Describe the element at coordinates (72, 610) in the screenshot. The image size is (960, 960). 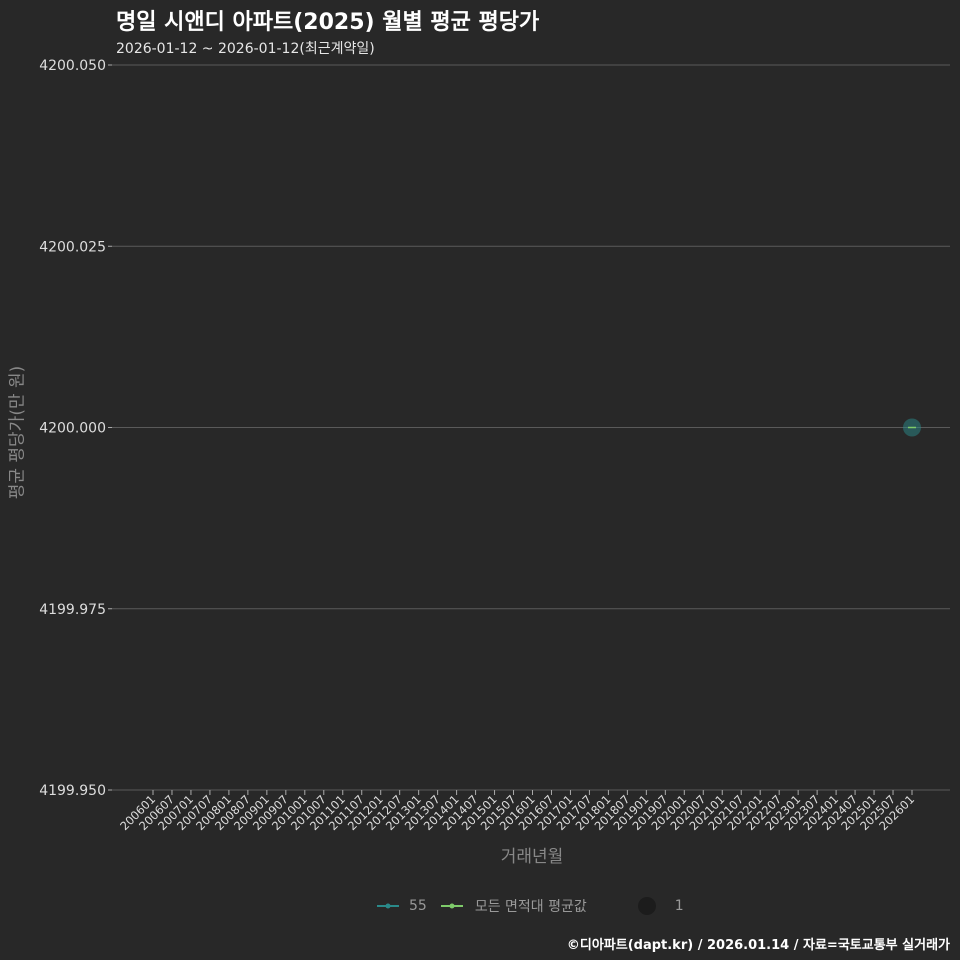
I see `y-tick-label: 4199.975` at that location.